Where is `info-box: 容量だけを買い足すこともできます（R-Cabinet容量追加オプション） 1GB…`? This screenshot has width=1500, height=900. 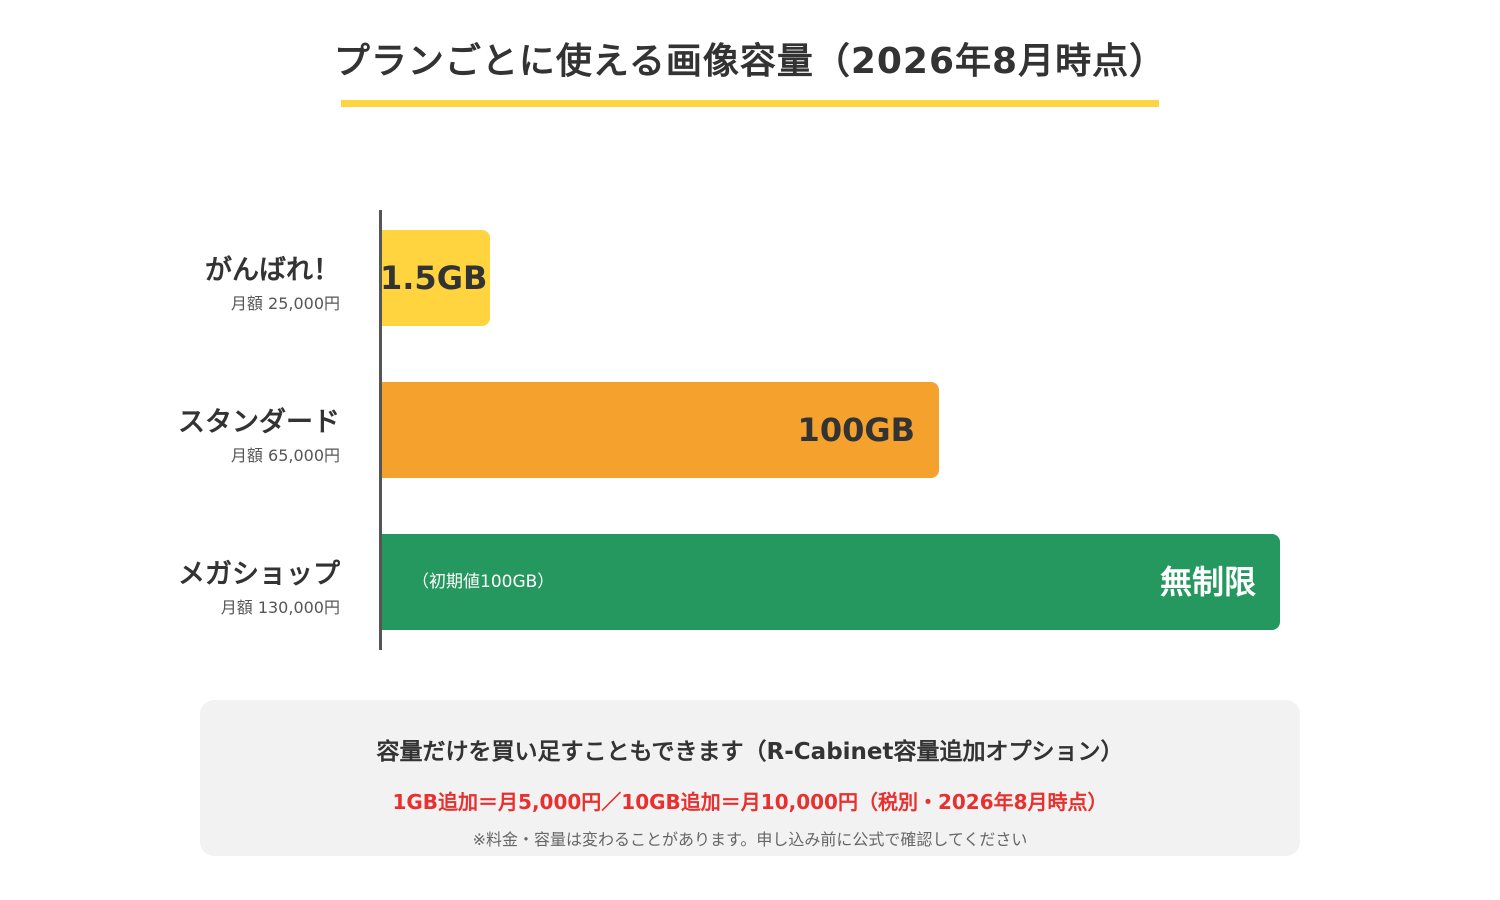 info-box: 容量だけを買い足すこともできます（R-Cabinet容量追加オプション） 1GB… is located at coordinates (750, 778).